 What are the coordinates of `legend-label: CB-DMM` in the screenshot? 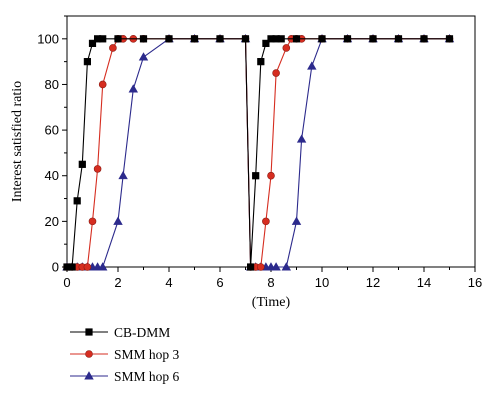 It's located at (142, 332).